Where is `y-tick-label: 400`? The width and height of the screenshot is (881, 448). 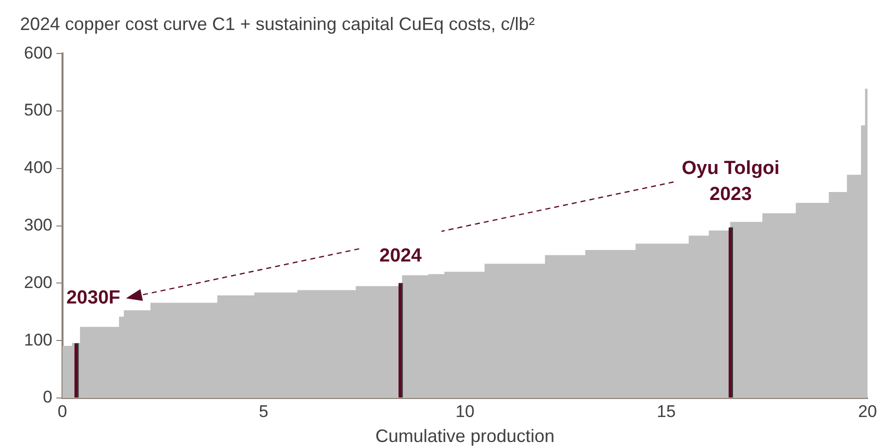
y-tick-label: 400 is located at coordinates (38, 168).